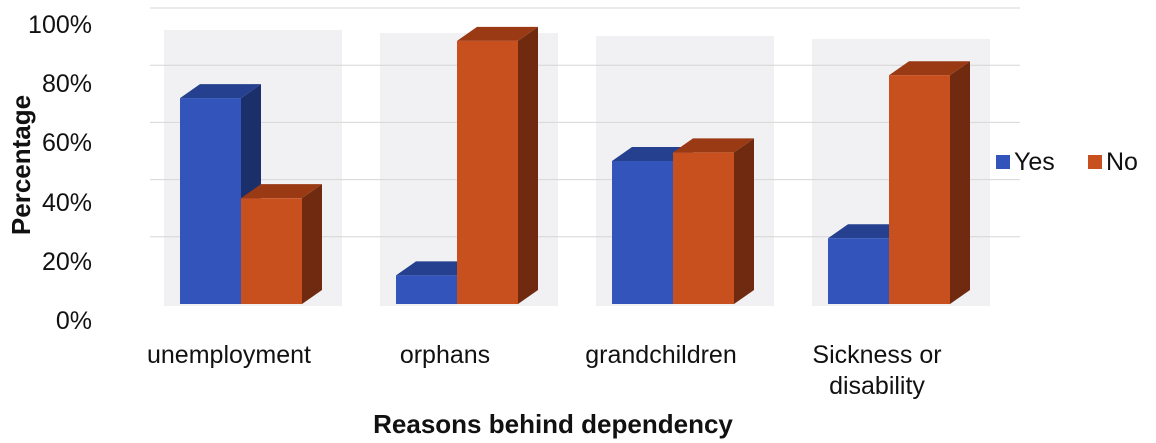 This screenshot has width=1156, height=443. I want to click on legend-swatch-no, so click(1095, 162).